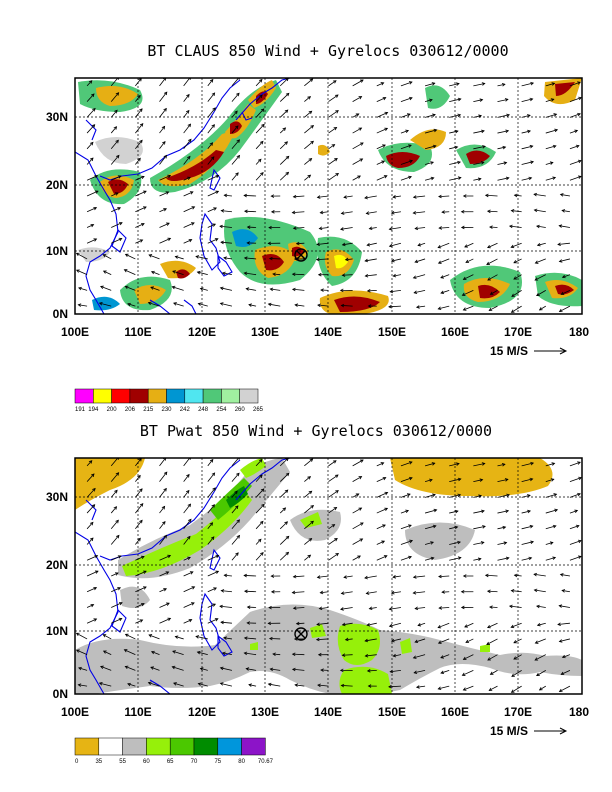  Describe the element at coordinates (266, 762) in the screenshot. I see `legend-tick-label: 70.67` at that location.